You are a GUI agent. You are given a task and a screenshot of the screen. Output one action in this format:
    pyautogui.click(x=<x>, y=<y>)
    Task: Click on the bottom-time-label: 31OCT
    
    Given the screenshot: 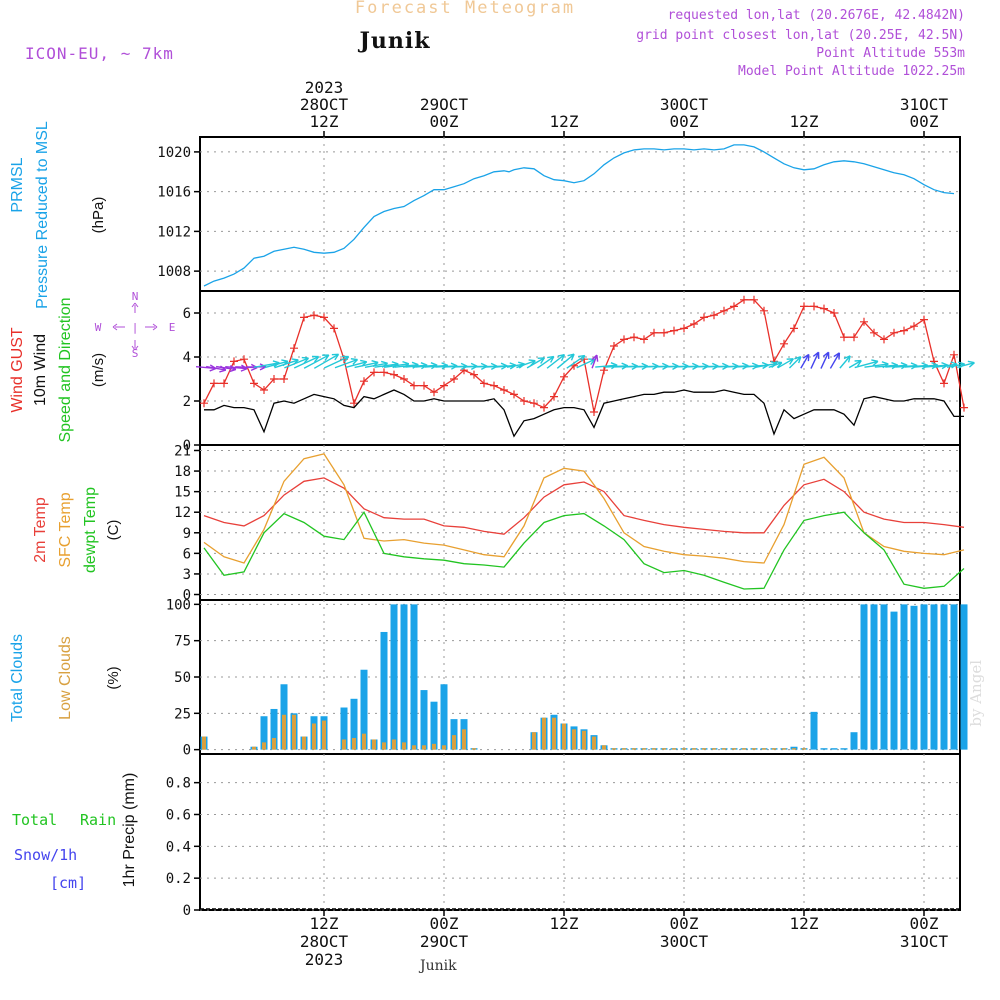 What is the action you would take?
    pyautogui.click(x=924, y=941)
    